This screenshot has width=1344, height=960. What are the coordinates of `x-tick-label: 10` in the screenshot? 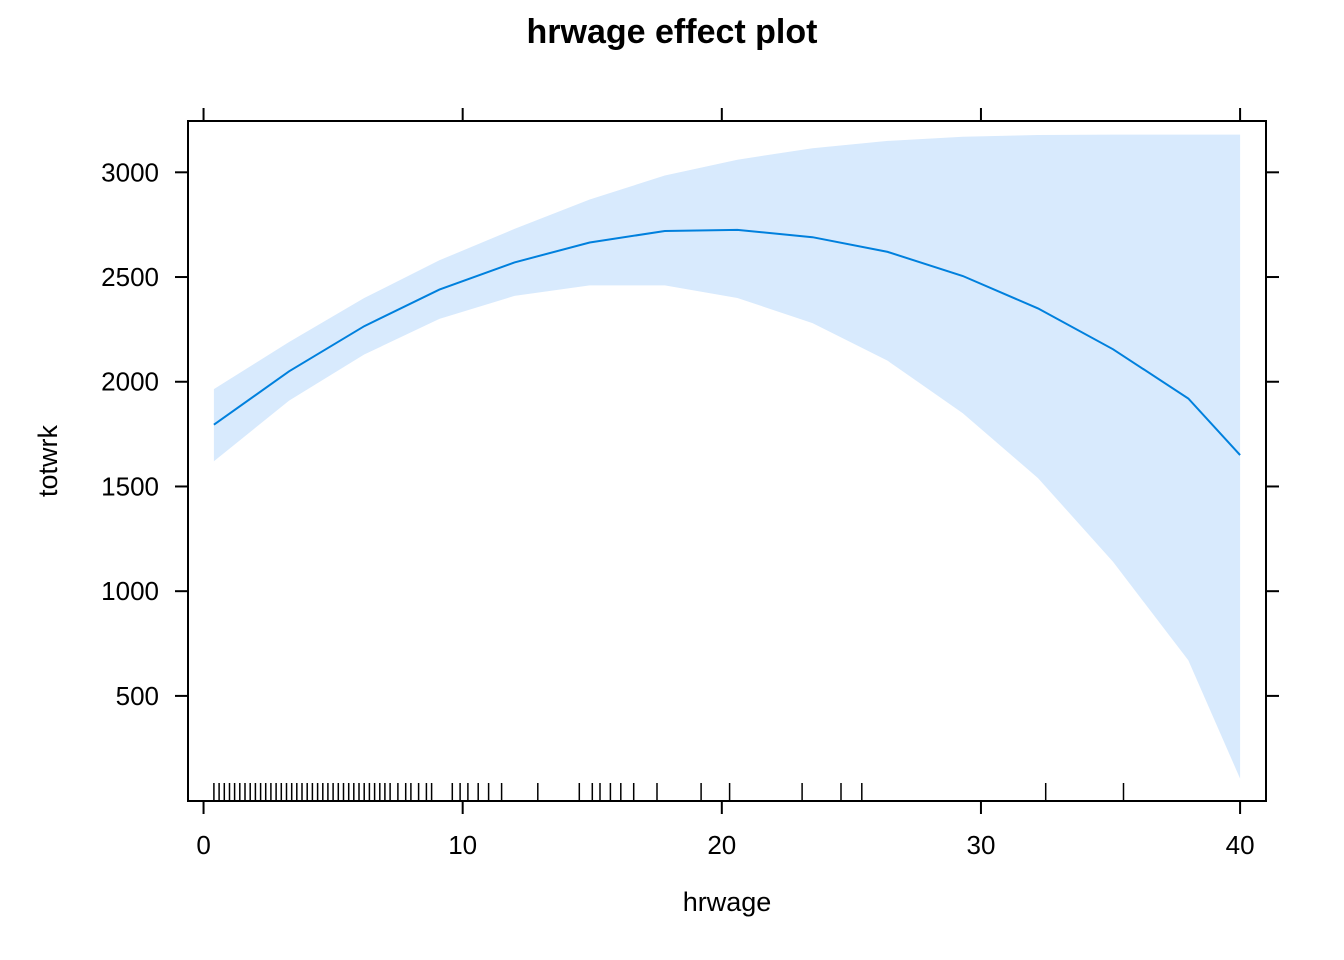 It's located at (462, 845).